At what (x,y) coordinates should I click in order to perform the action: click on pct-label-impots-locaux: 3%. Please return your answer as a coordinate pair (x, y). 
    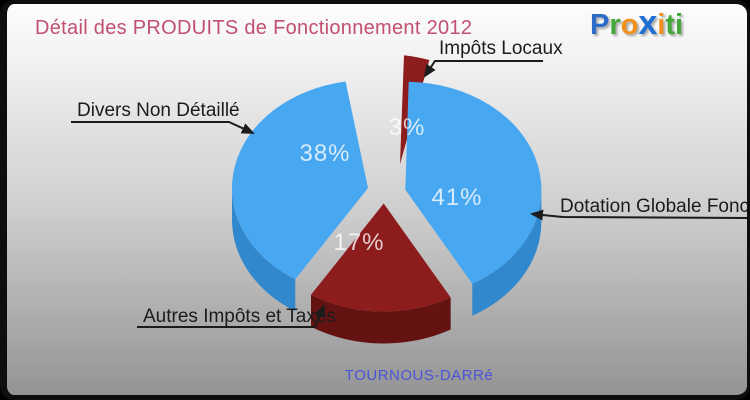
    Looking at the image, I should click on (407, 127).